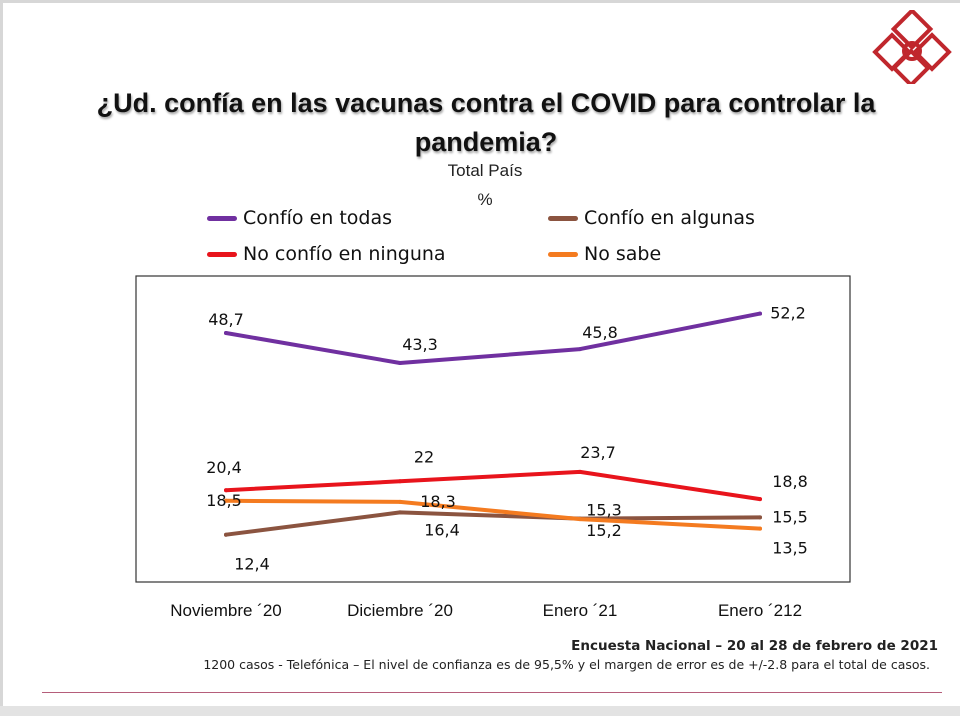 This screenshot has width=960, height=716. I want to click on legend-swatch-no-confio, so click(222, 254).